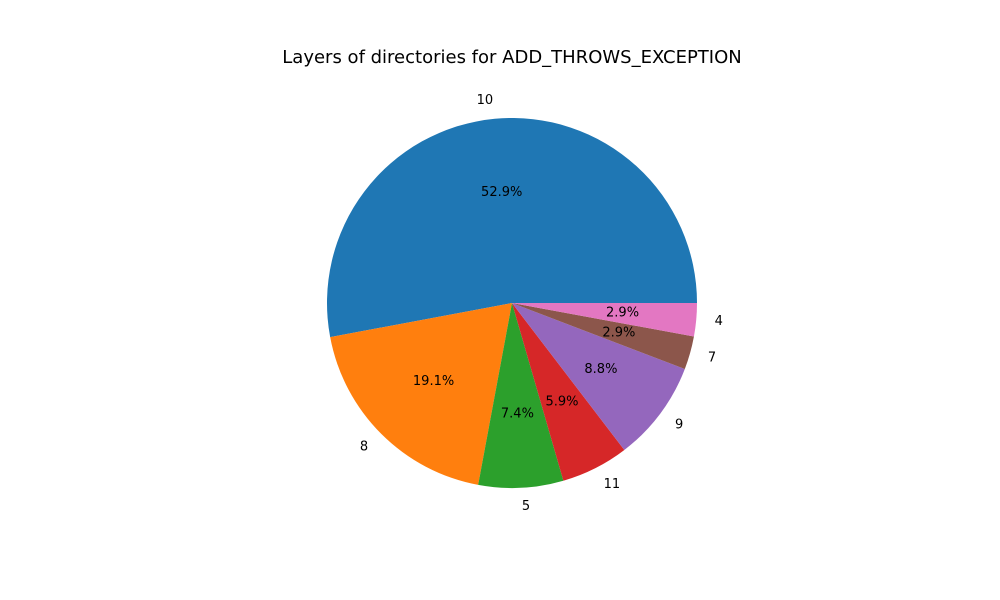  I want to click on pct-label-8: 19.1%, so click(433, 381).